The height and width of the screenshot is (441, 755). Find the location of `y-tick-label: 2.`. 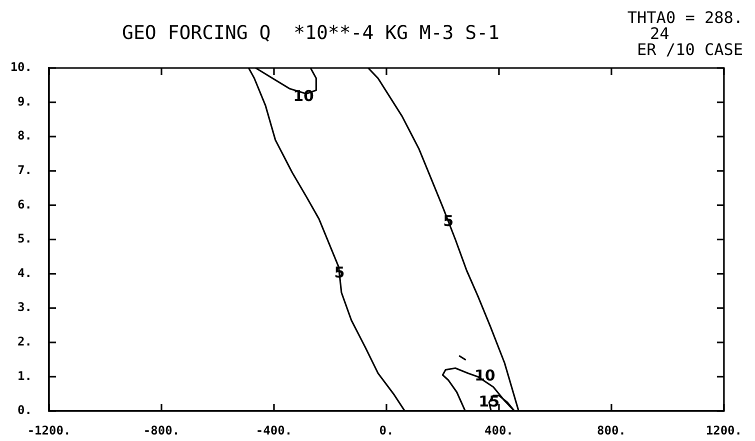

y-tick-label: 2. is located at coordinates (25, 341).